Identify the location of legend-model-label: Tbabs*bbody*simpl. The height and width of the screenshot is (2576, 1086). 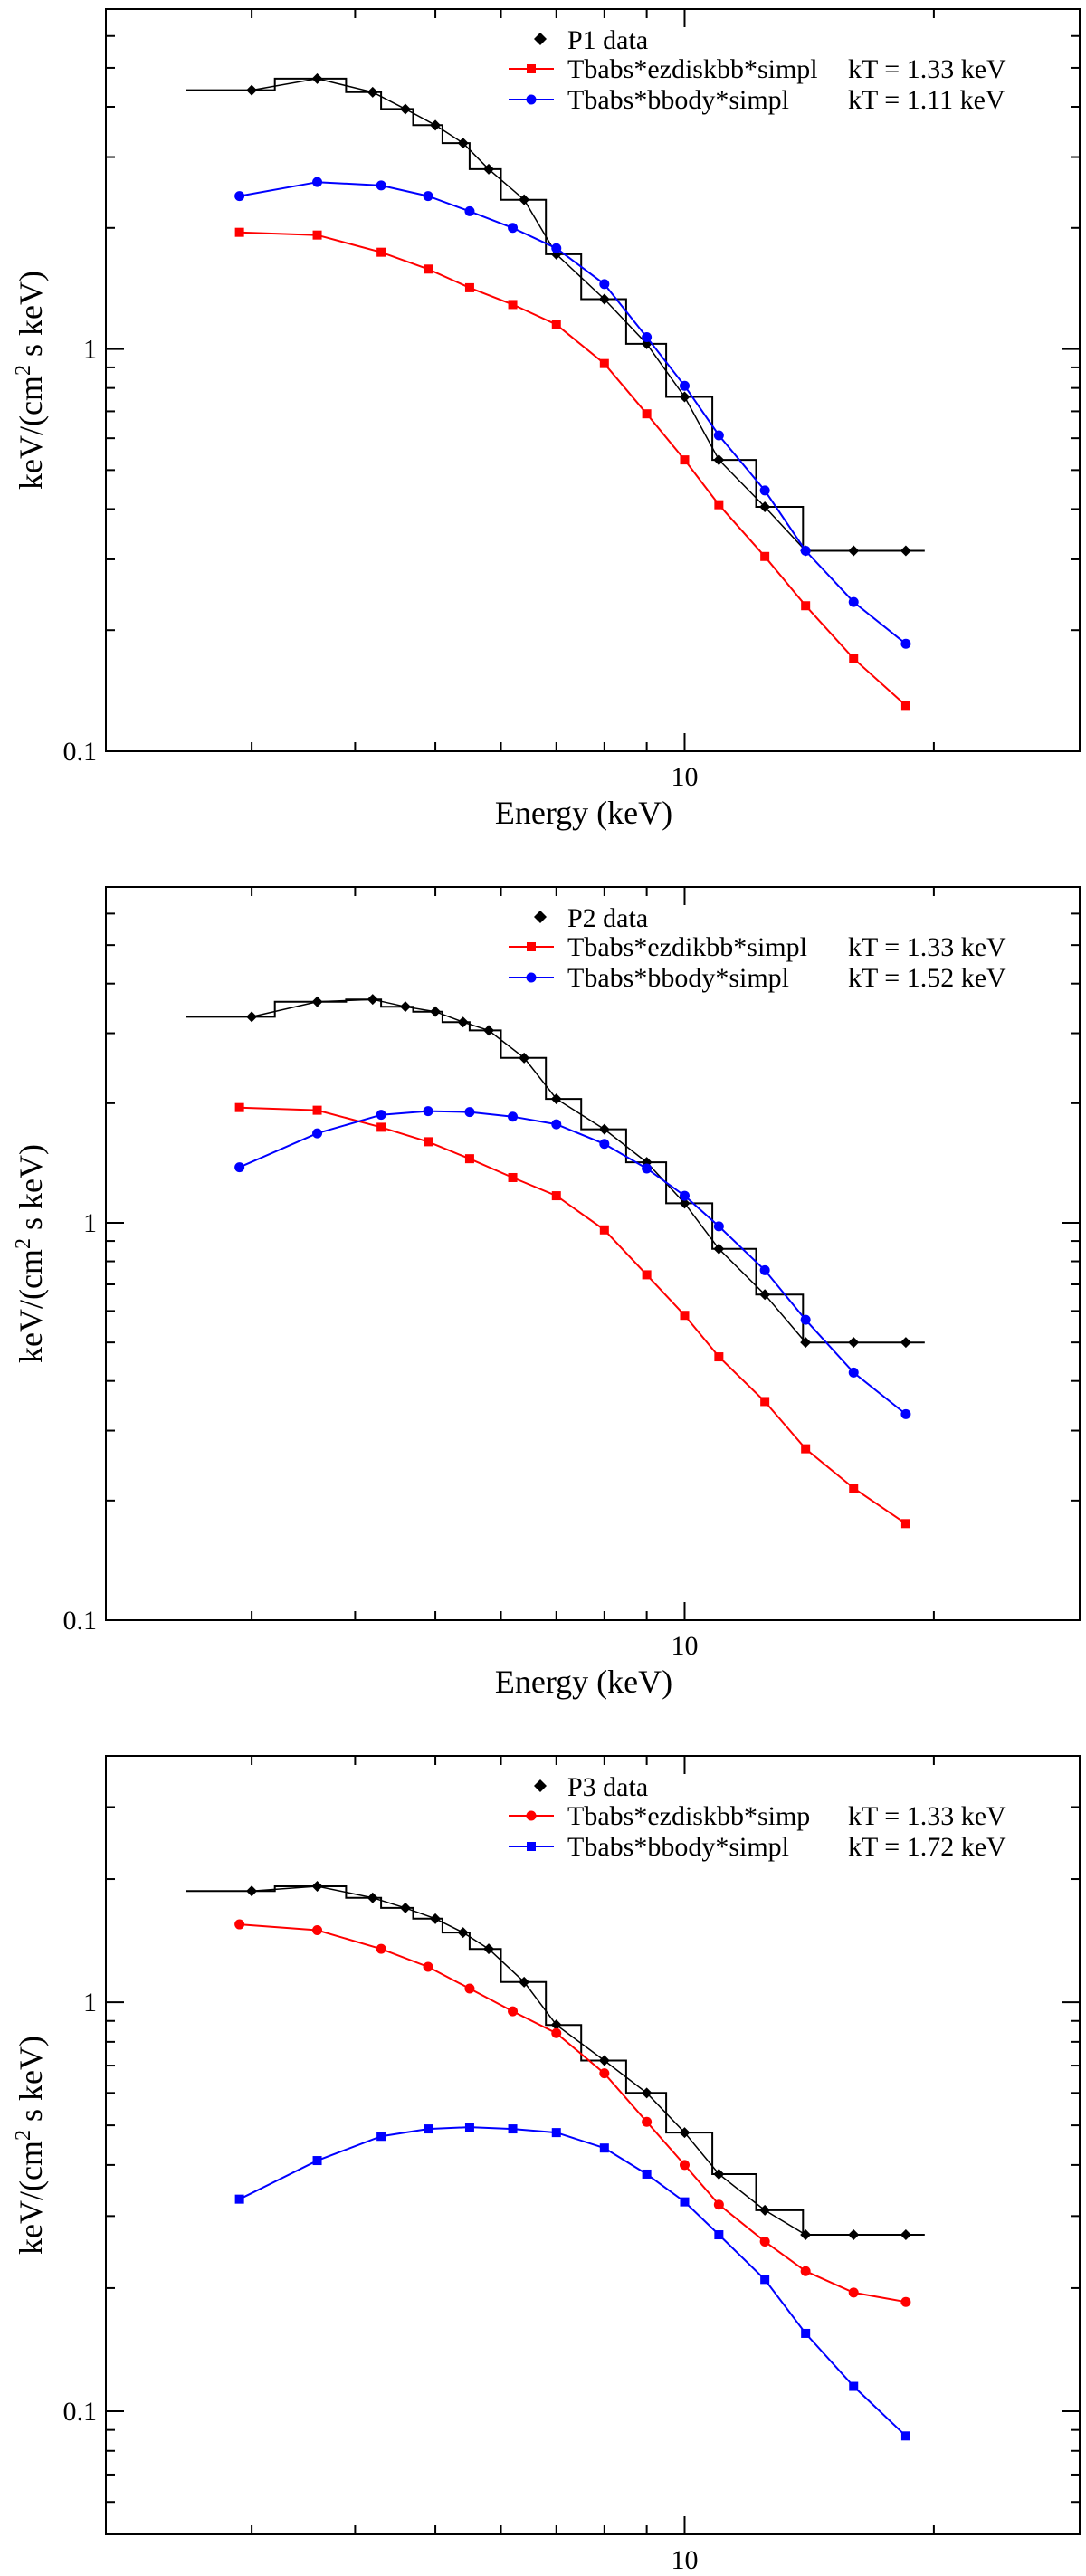
(678, 978).